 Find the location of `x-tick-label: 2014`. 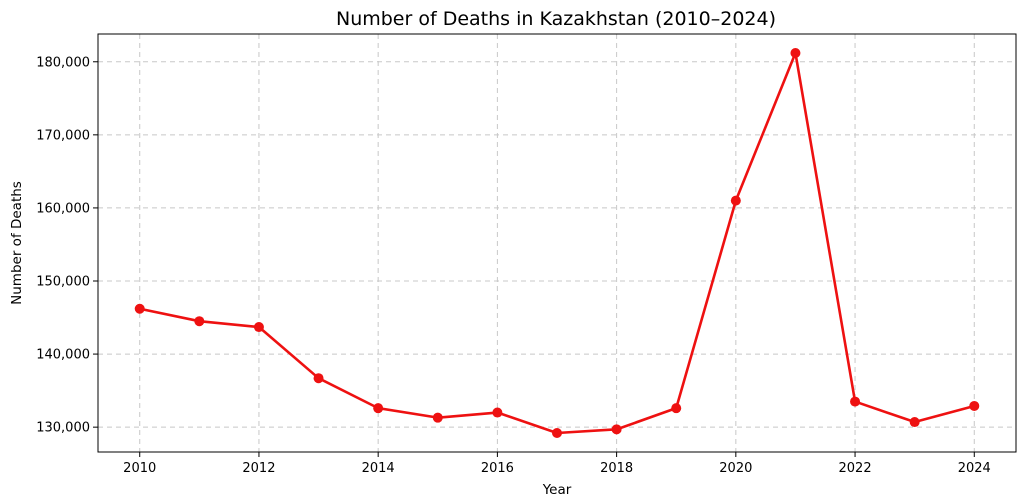

x-tick-label: 2014 is located at coordinates (378, 468).